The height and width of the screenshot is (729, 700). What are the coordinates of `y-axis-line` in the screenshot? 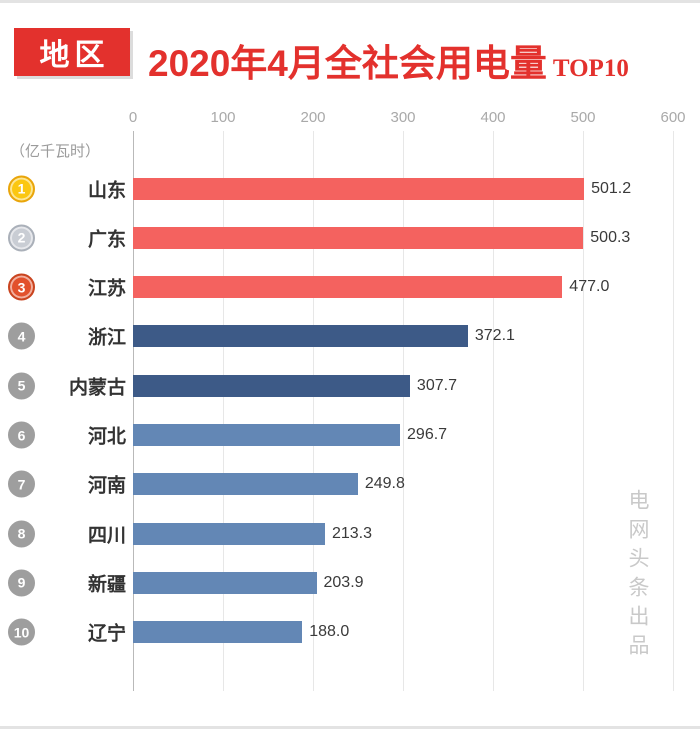 It's located at (133, 411).